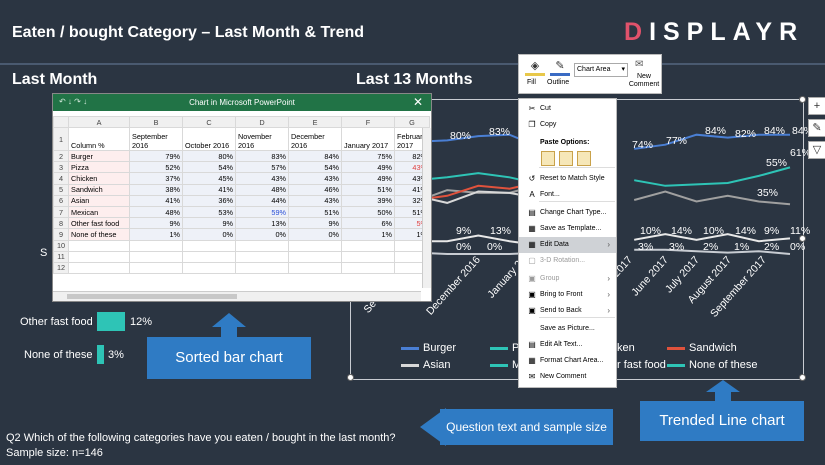 The height and width of the screenshot is (465, 825). What do you see at coordinates (209, 200) in the screenshot?
I see `value-cell: 36%` at bounding box center [209, 200].